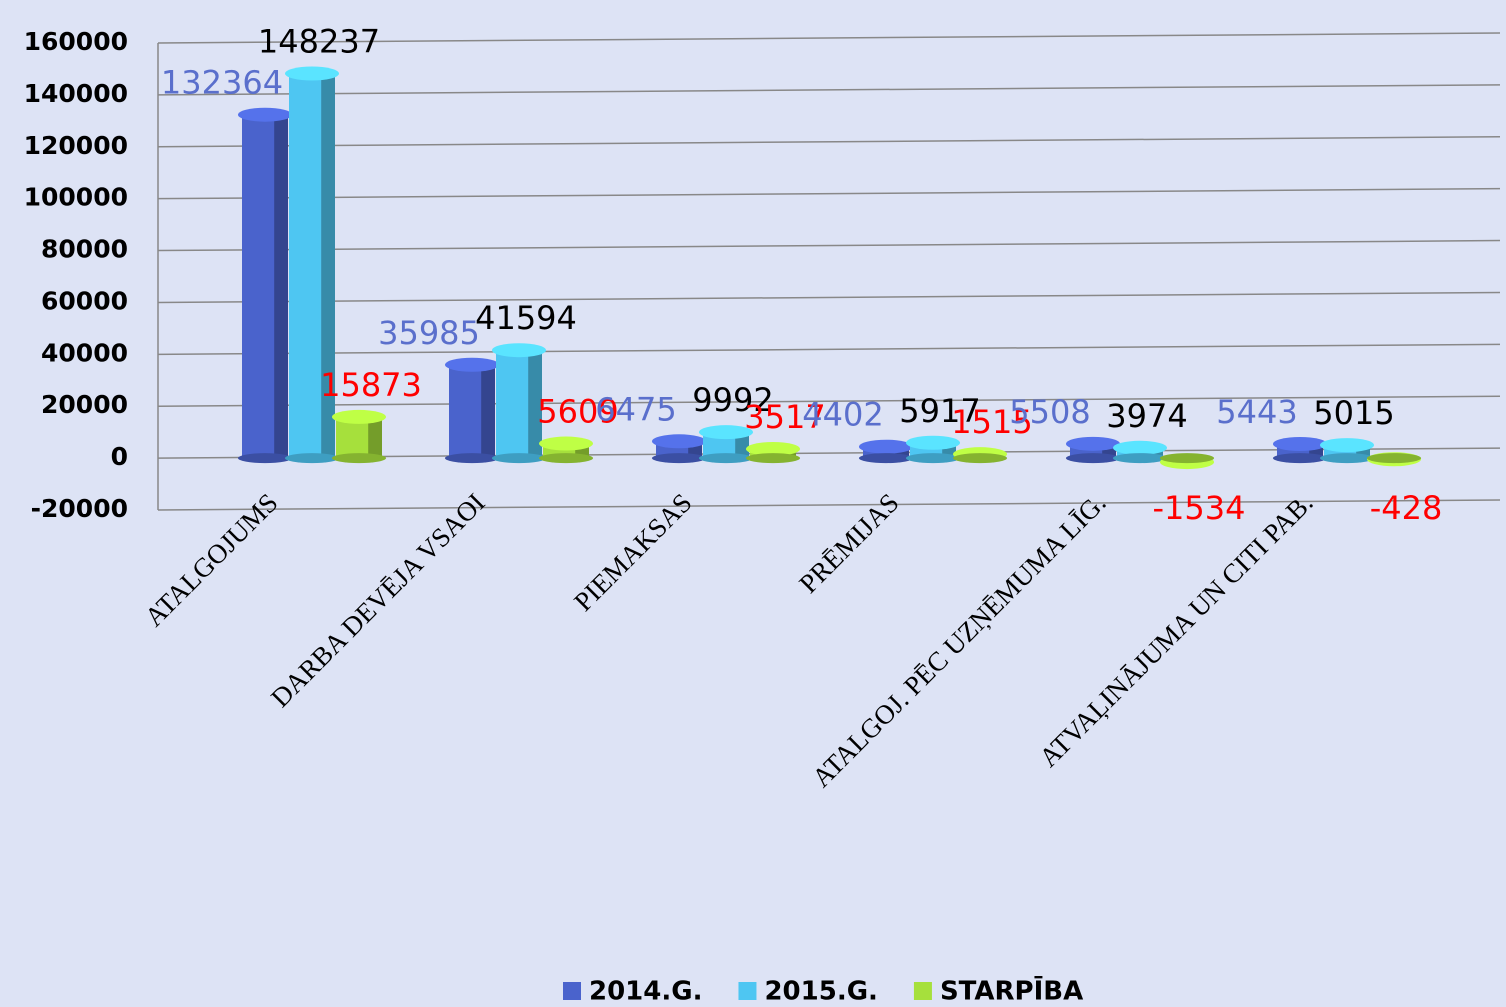  Describe the element at coordinates (378, 600) in the screenshot. I see `x-tick-label: DARBA DEVĒJA VSAOI` at that location.